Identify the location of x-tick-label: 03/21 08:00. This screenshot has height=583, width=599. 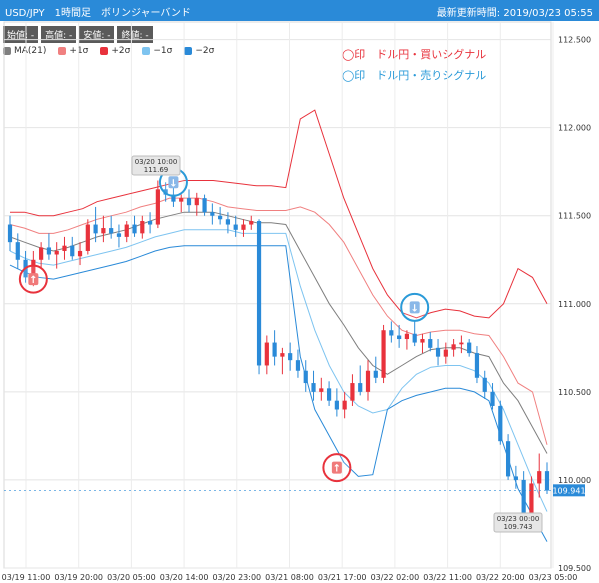
(289, 577).